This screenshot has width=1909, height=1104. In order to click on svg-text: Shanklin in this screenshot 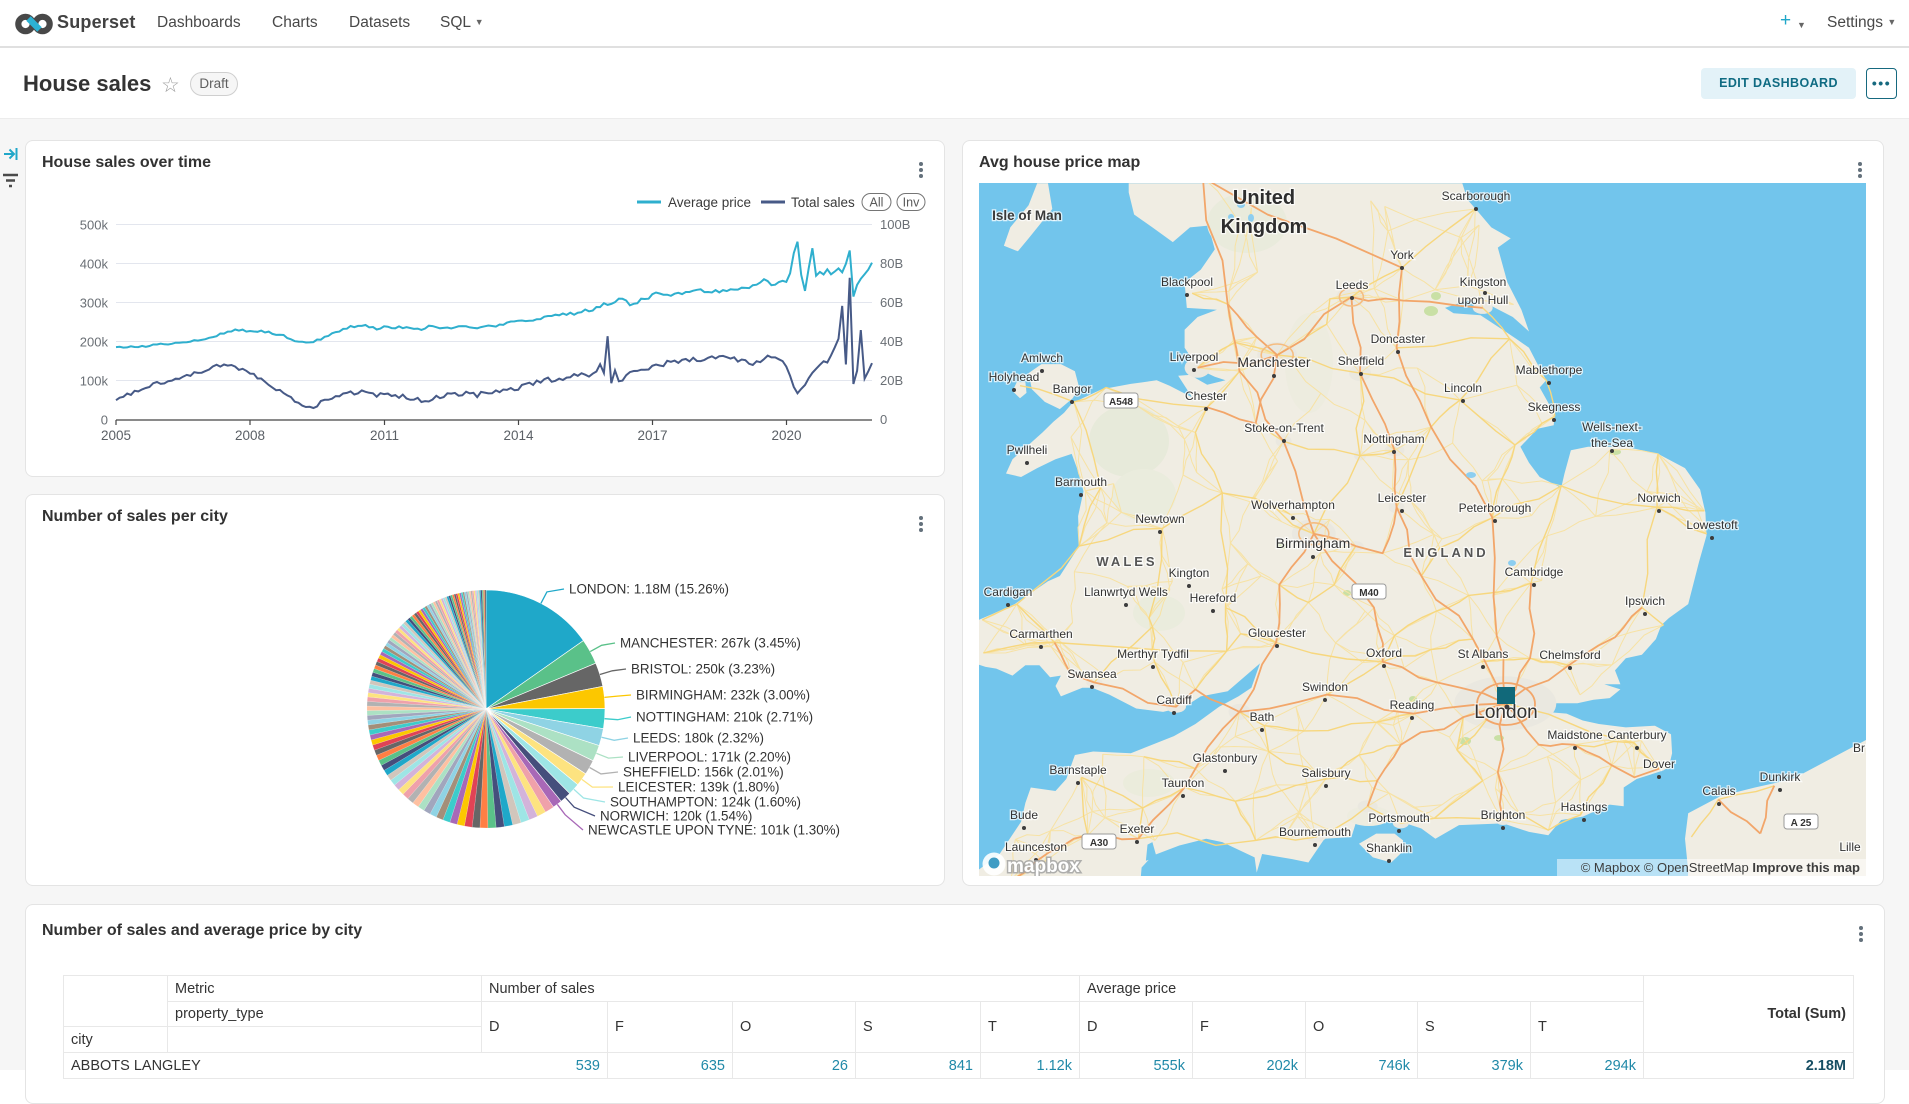, I will do `click(1389, 848)`.